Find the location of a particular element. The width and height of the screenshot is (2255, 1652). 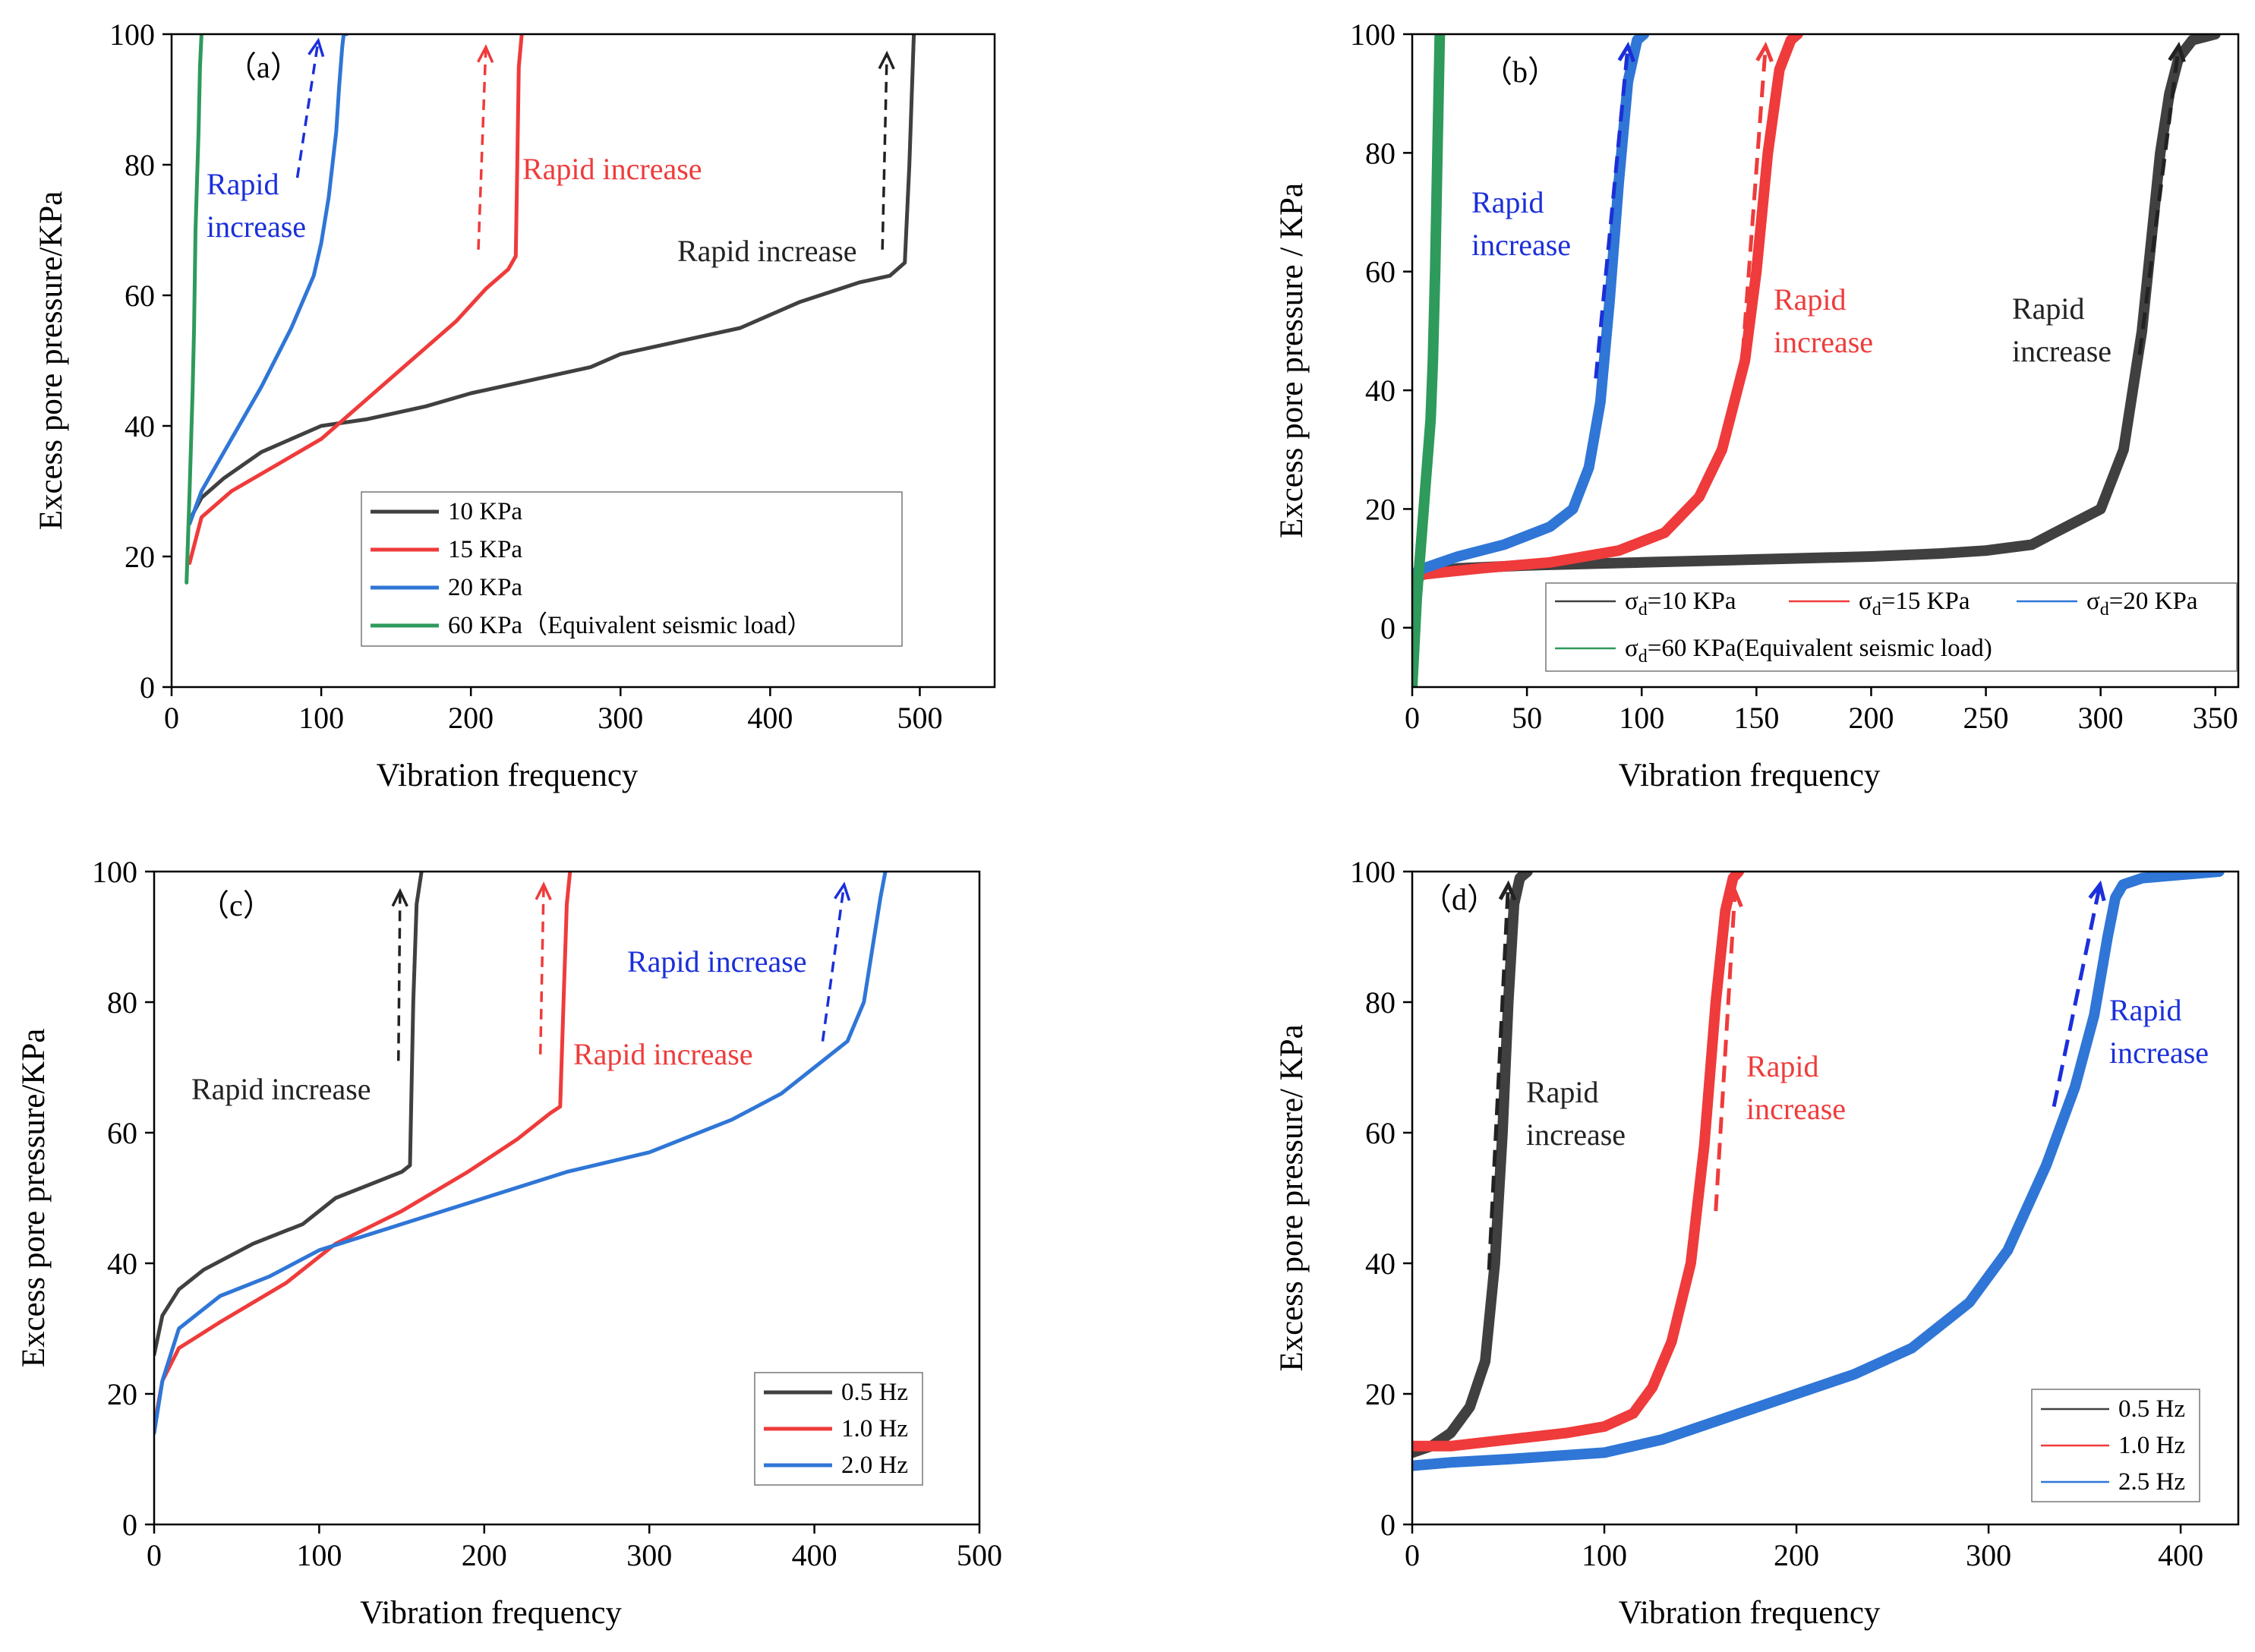

y-axis-label: Excess pore pressure/KPa is located at coordinates (34, 1198).